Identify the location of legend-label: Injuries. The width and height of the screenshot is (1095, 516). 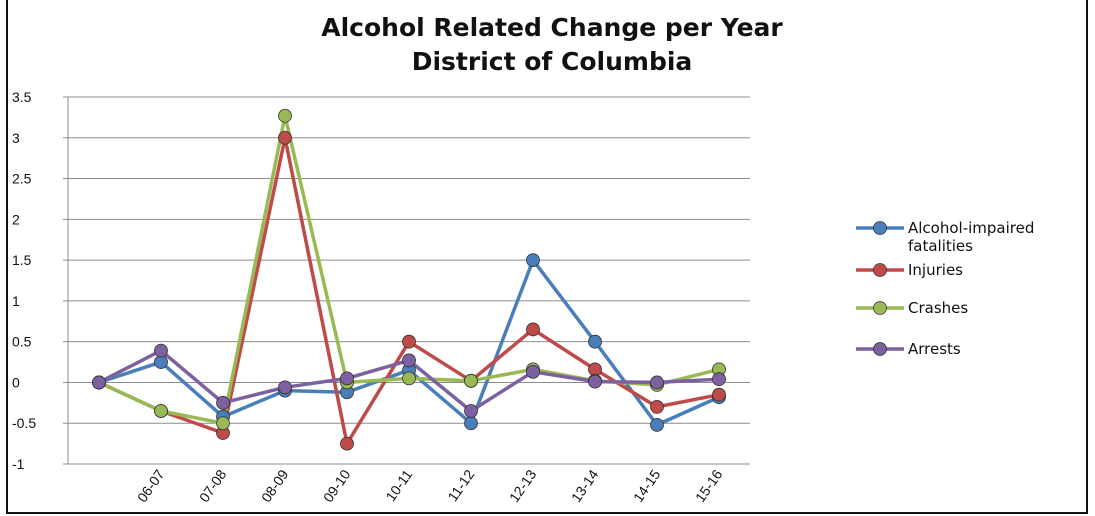
(935, 270).